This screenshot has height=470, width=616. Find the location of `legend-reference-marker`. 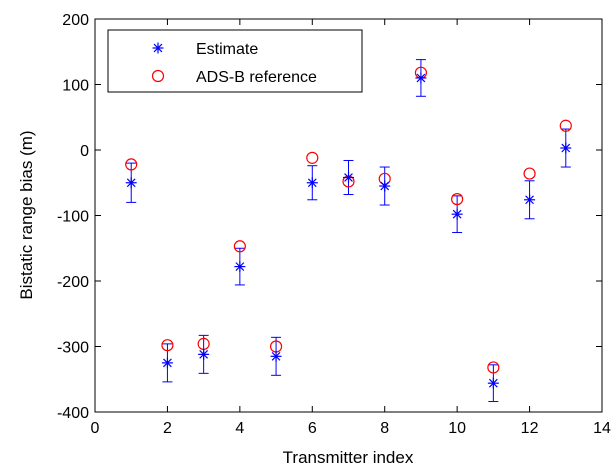

legend-reference-marker is located at coordinates (158, 76).